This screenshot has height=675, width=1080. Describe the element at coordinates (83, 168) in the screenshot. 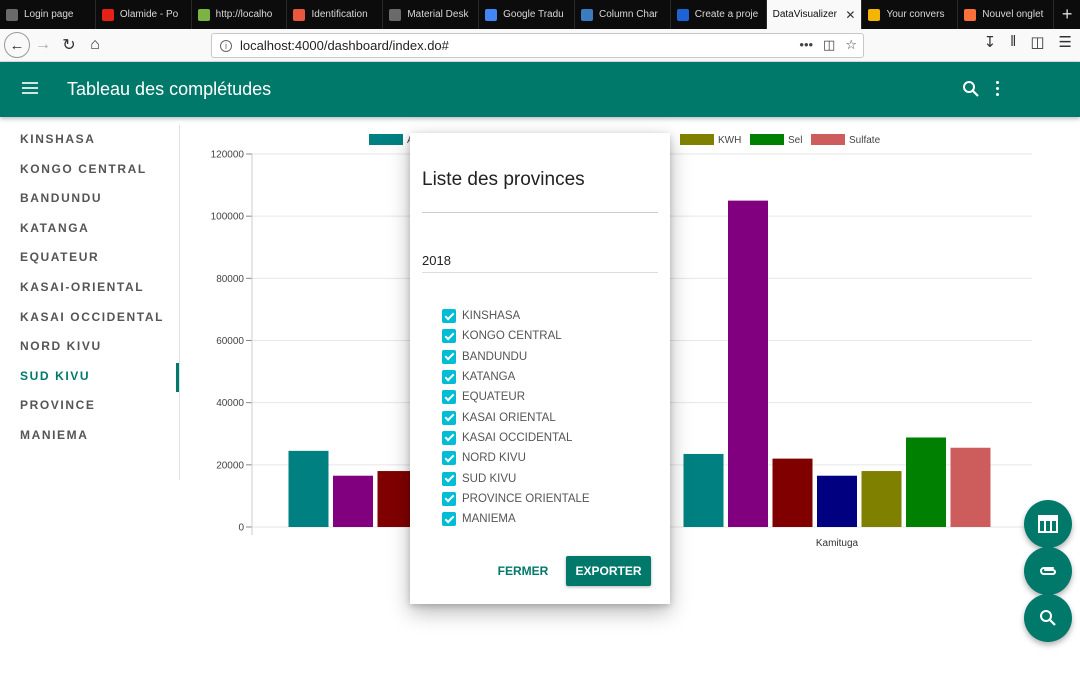

I see `sidebar-item: KONGO CENTRAL` at that location.